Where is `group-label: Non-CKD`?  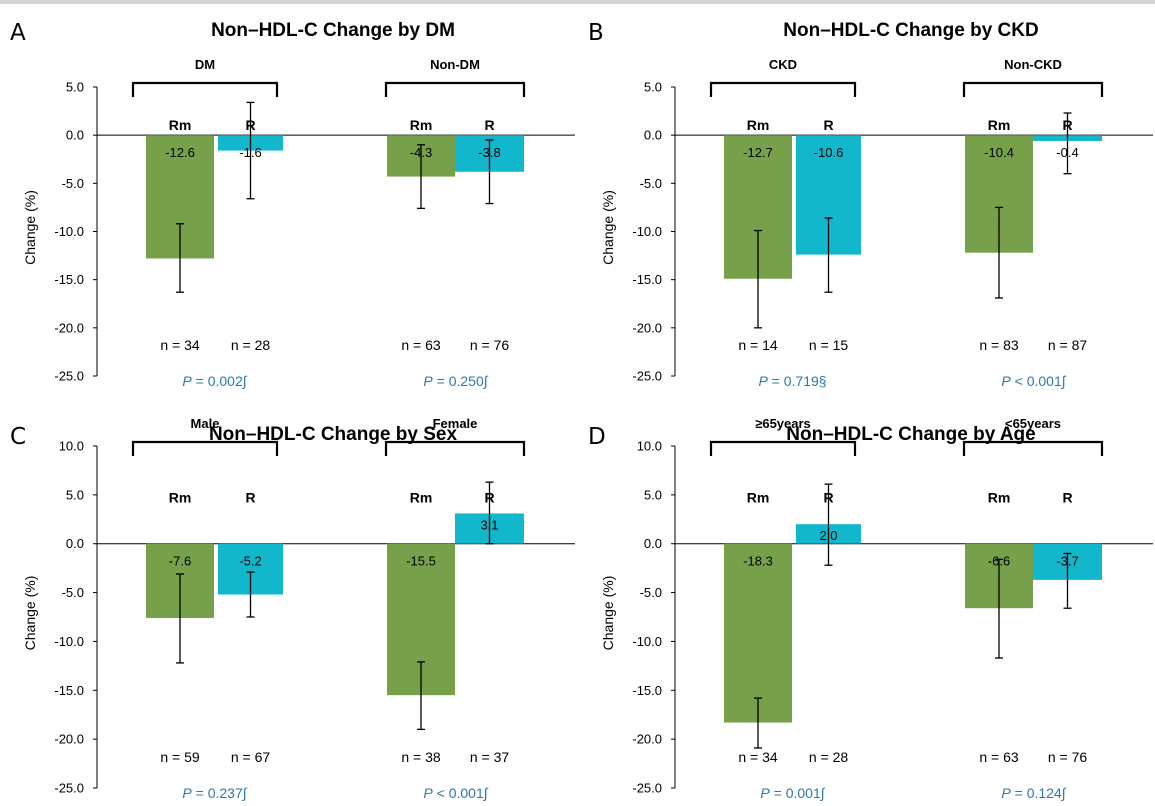 group-label: Non-CKD is located at coordinates (1033, 64).